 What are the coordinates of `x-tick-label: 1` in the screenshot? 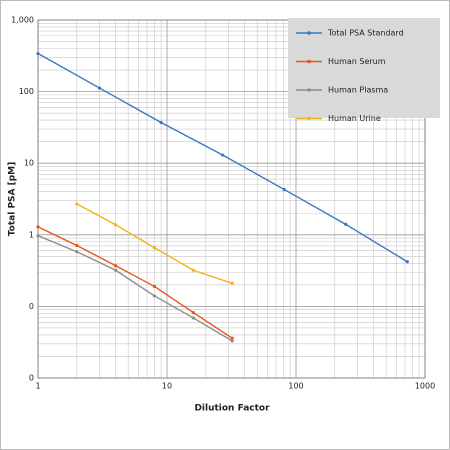 It's located at (37, 386).